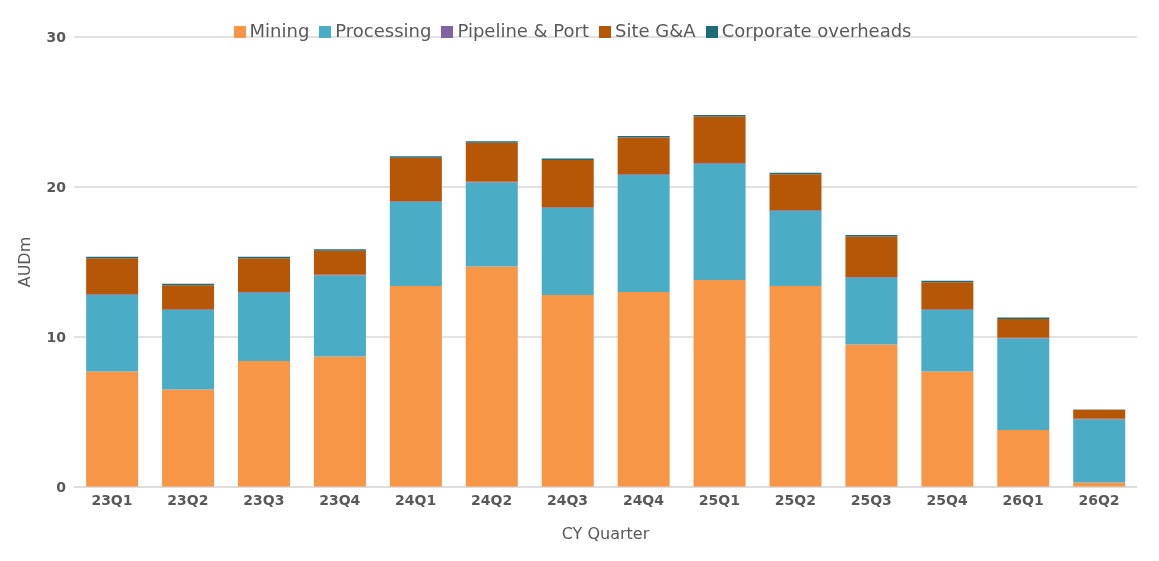 This screenshot has width=1159, height=561. I want to click on x-tick-label: 25Q3, so click(871, 499).